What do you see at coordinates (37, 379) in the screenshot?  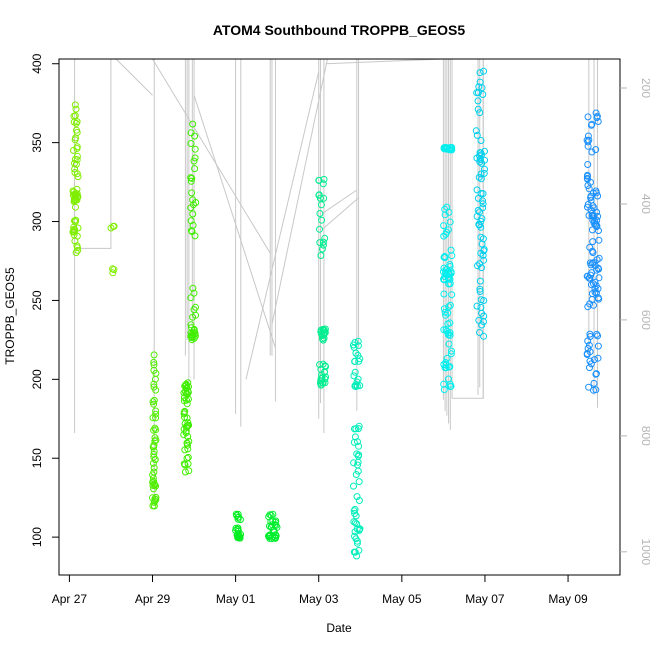 I see `y-tick-label-2: 200` at bounding box center [37, 379].